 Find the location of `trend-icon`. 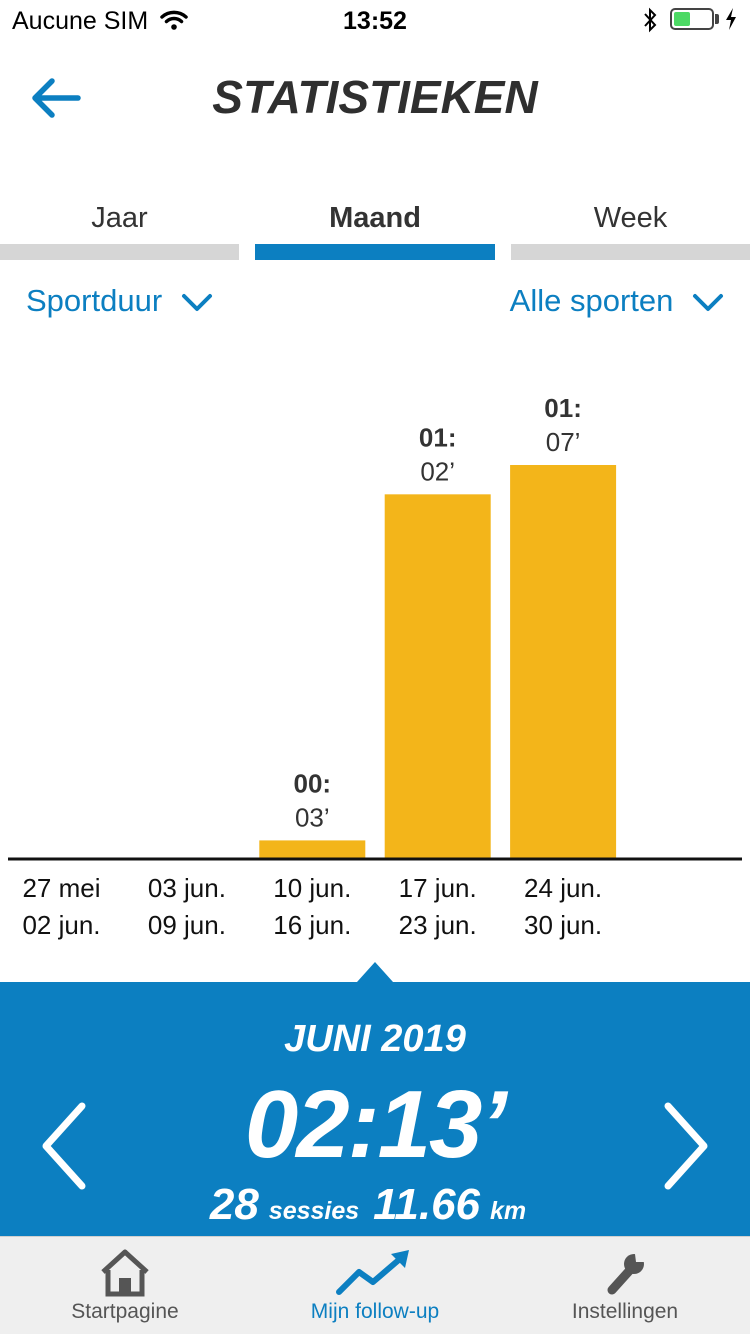

trend-icon is located at coordinates (372, 1272).